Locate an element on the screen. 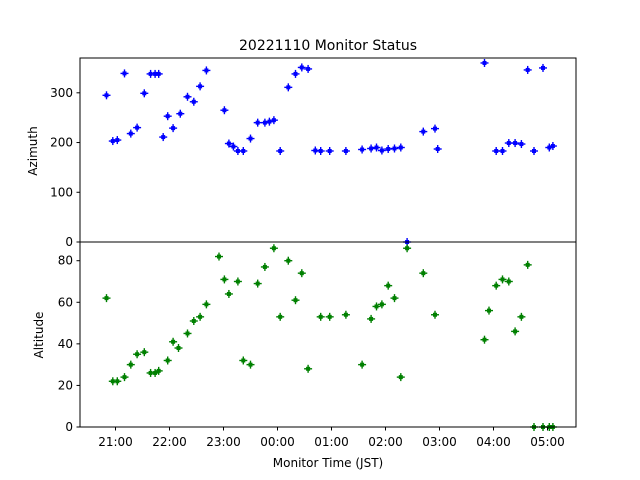 This screenshot has width=640, height=480. azimuth-y-tick: 300 is located at coordinates (65, 93).